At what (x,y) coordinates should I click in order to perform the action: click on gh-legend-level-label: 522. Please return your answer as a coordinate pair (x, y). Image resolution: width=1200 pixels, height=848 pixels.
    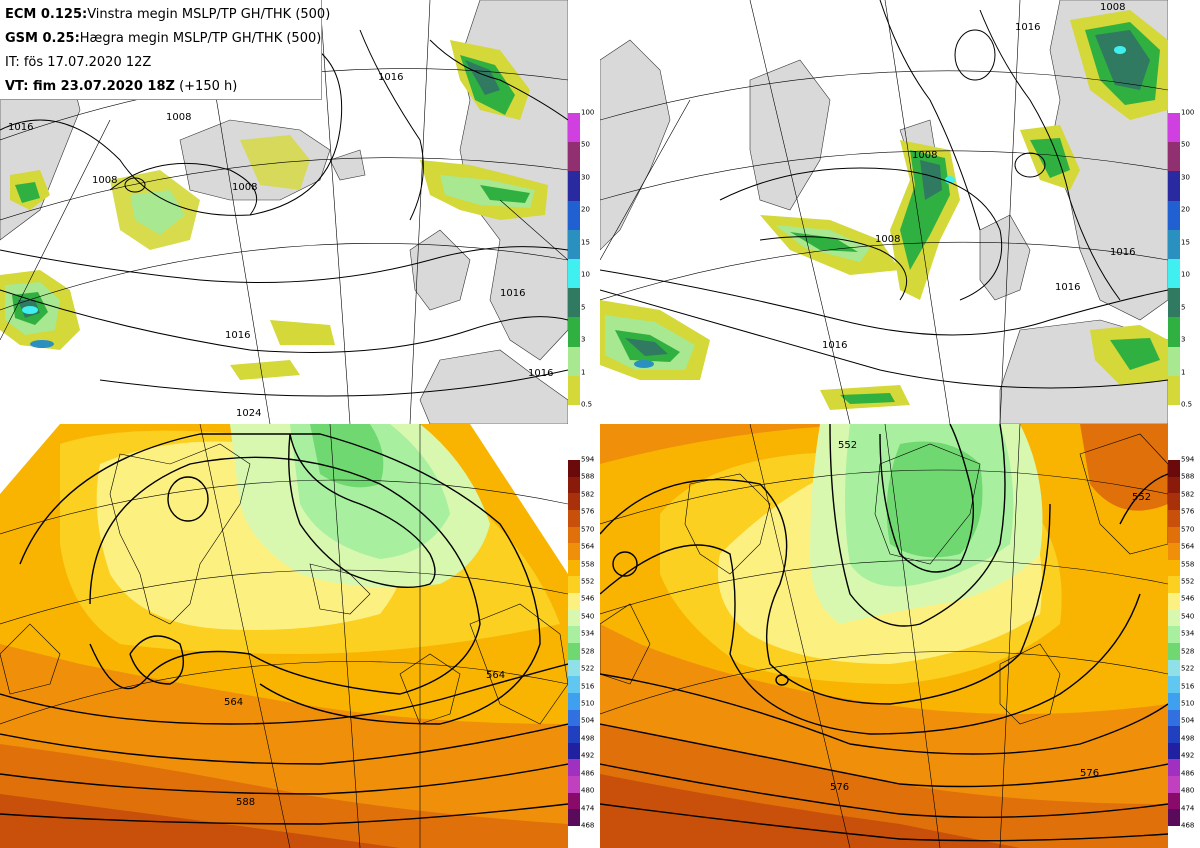
    Looking at the image, I should click on (1188, 668).